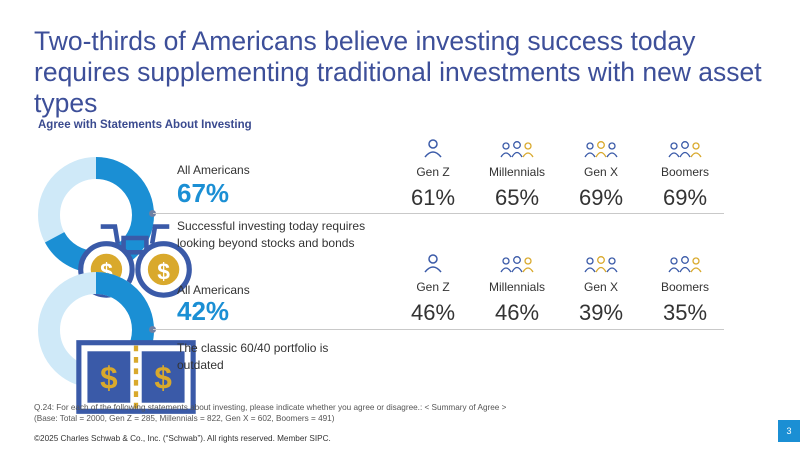 This screenshot has height=450, width=800. I want to click on donut-chart-portfolio-outdated: $ $, so click(116, 342).